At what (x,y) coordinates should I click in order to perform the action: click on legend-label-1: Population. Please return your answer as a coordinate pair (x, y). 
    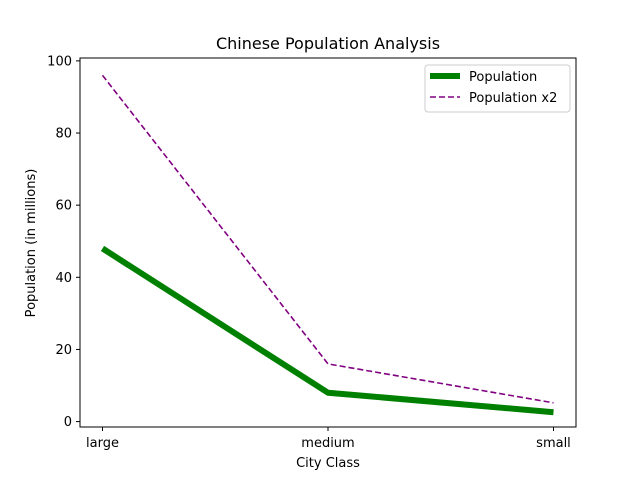
    Looking at the image, I should click on (503, 77).